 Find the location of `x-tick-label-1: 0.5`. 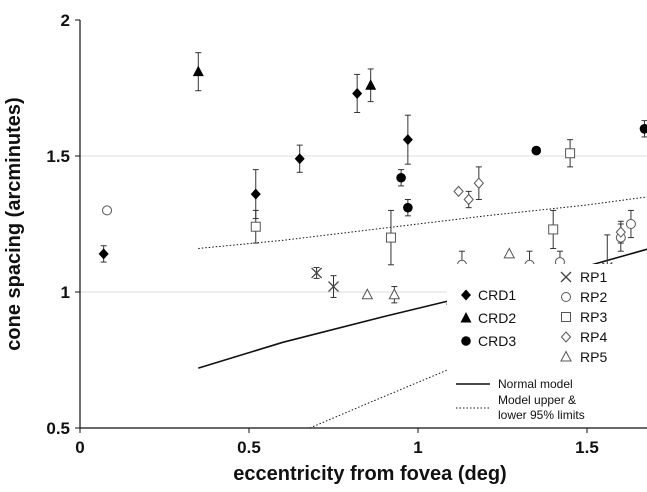

x-tick-label-1: 0.5 is located at coordinates (249, 447).